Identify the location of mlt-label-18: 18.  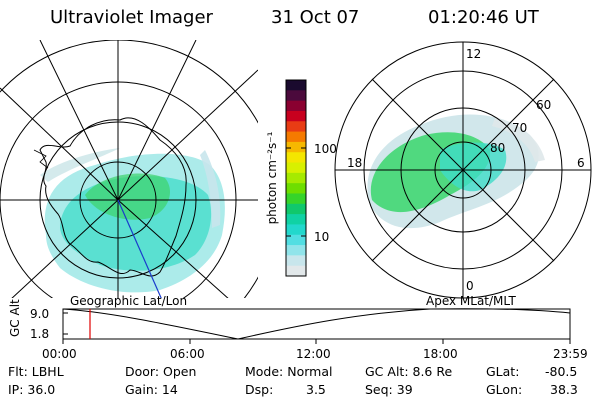
(355, 163).